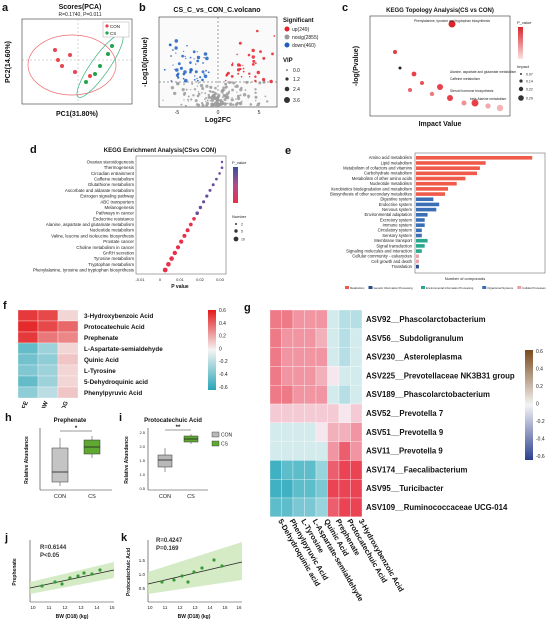 This screenshot has height=627, width=550. What do you see at coordinates (111, 184) in the screenshot?
I see `enrichment-label: Glutathione metabolism` at bounding box center [111, 184].